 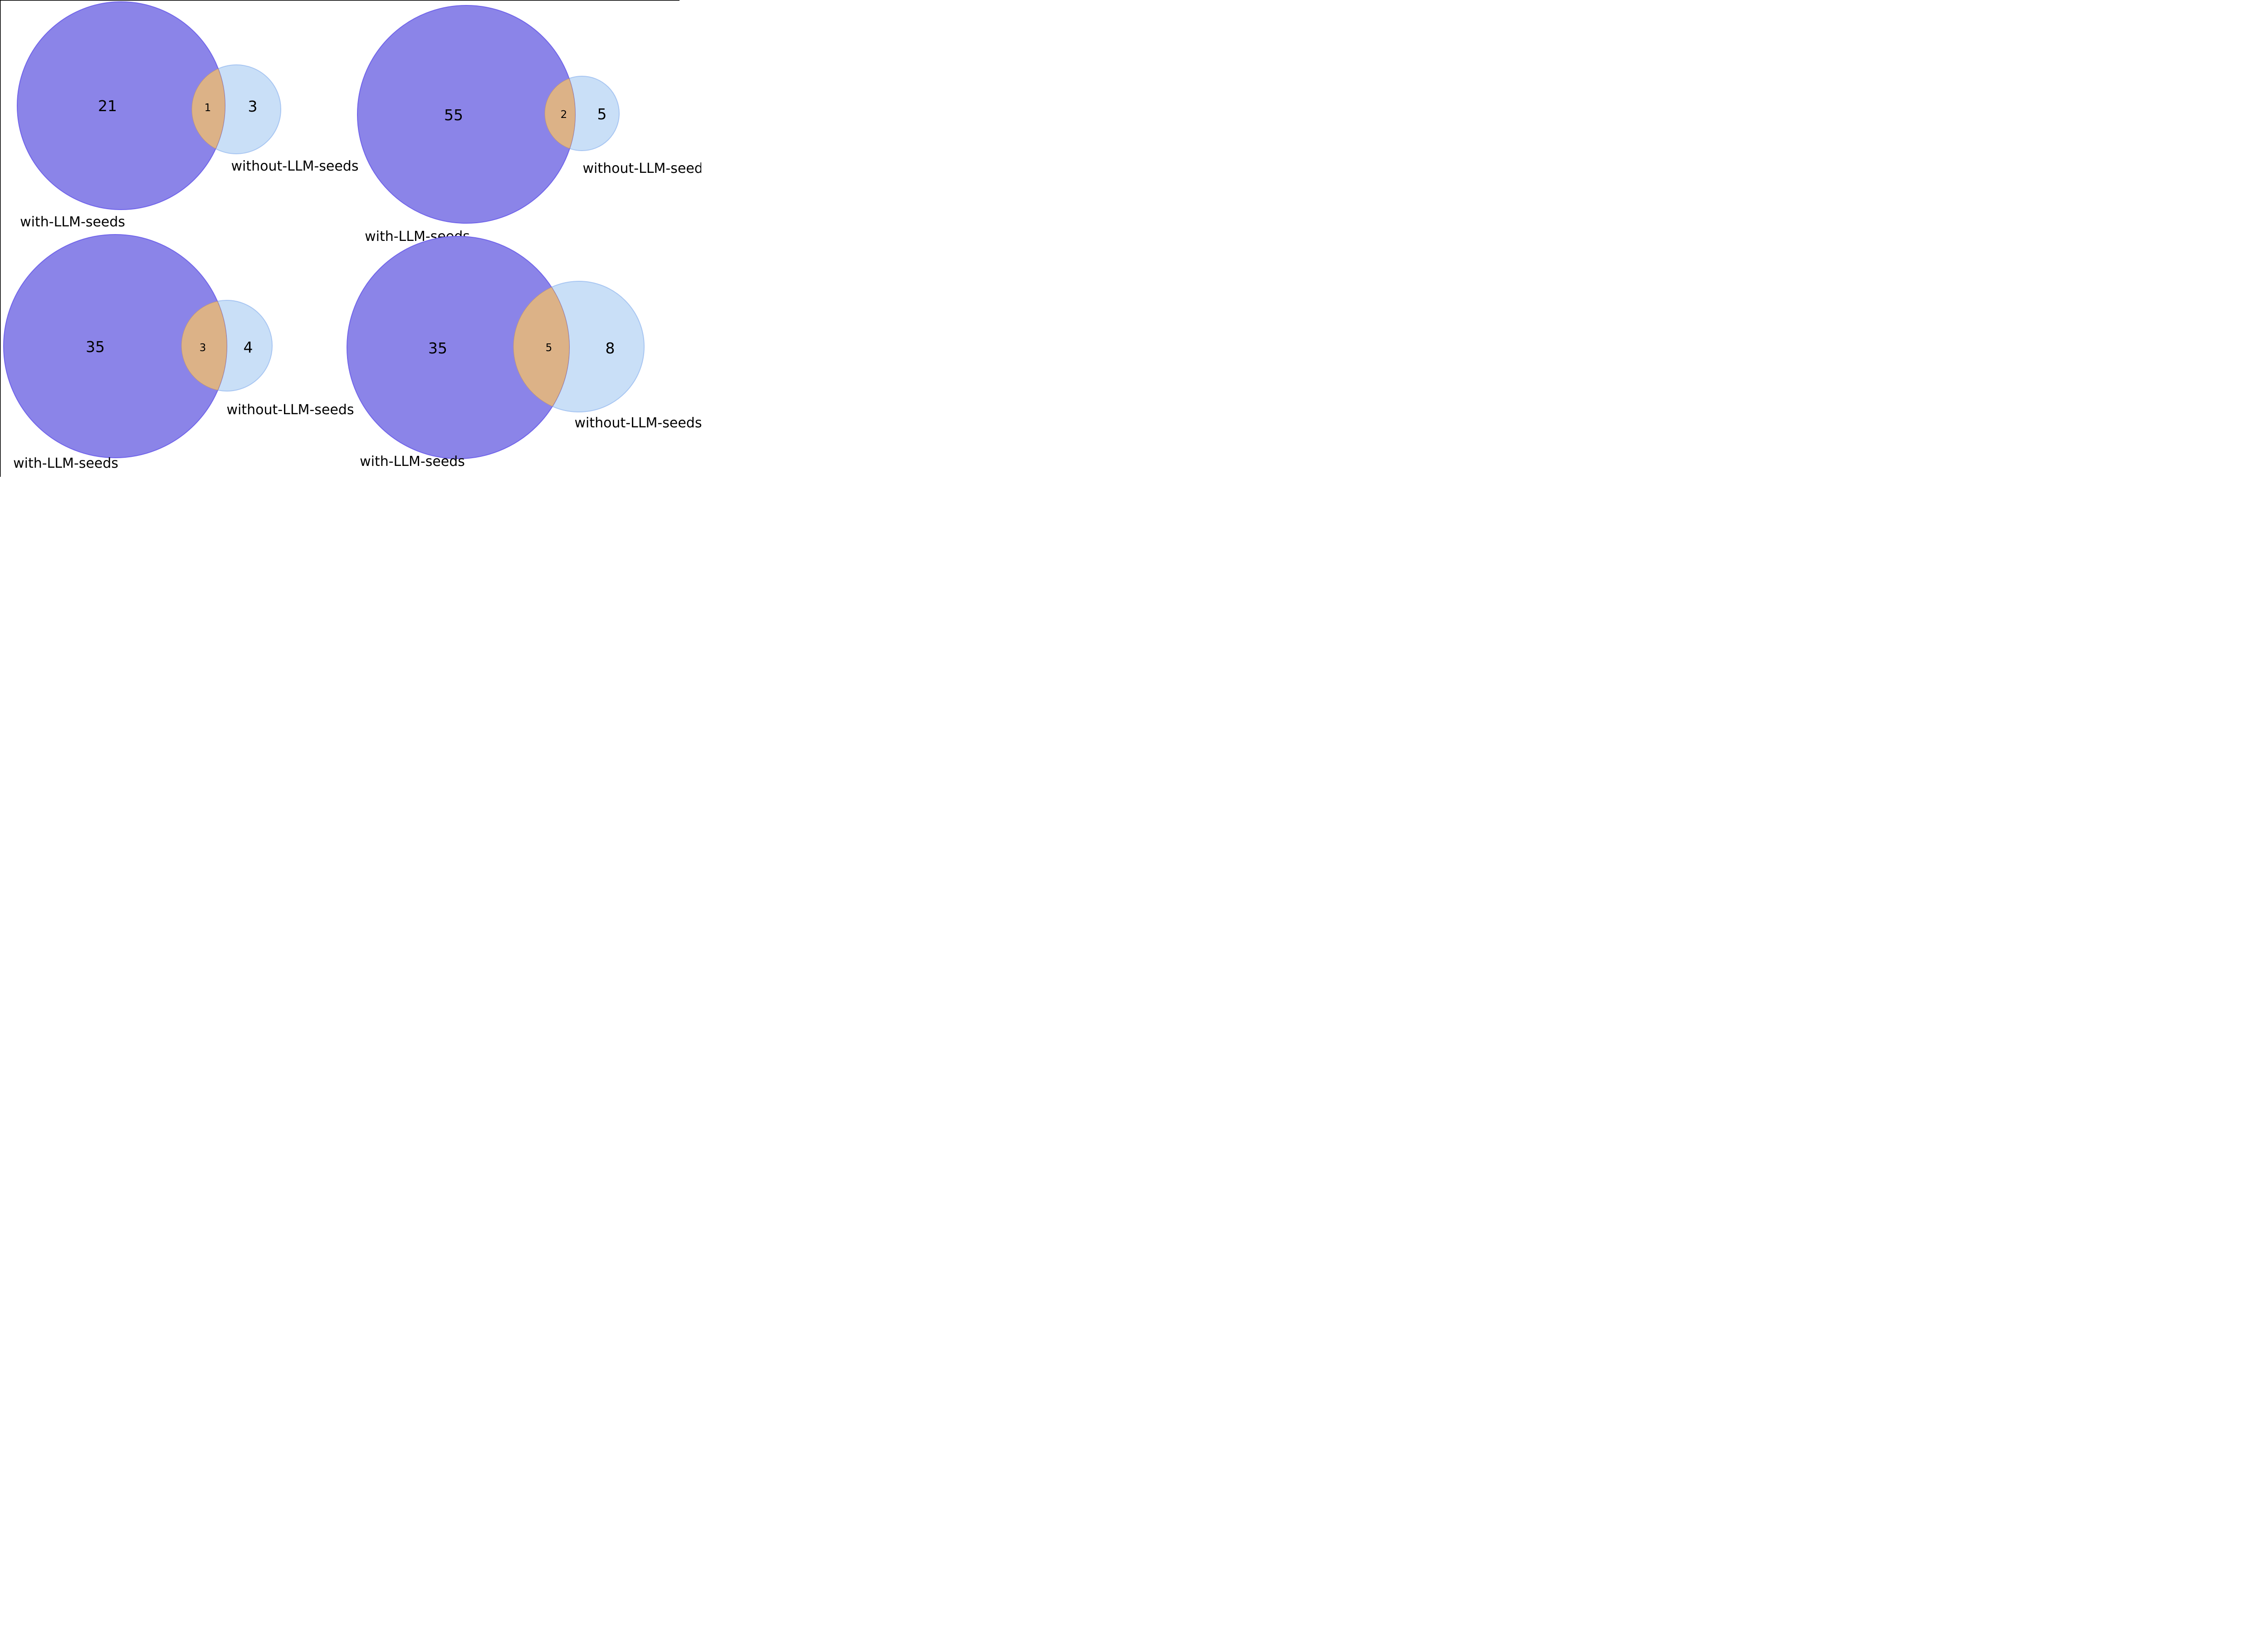 I want to click on count-a-only: 55, so click(x=454, y=115).